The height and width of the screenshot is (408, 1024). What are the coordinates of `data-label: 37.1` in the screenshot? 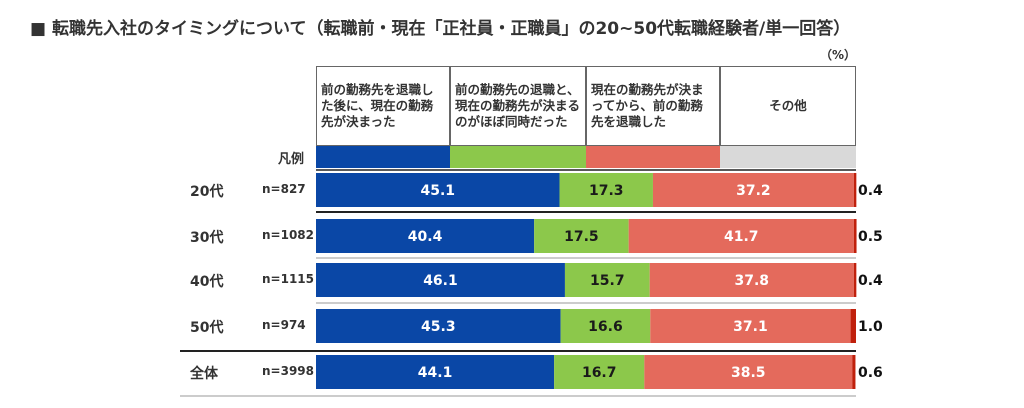 It's located at (750, 327).